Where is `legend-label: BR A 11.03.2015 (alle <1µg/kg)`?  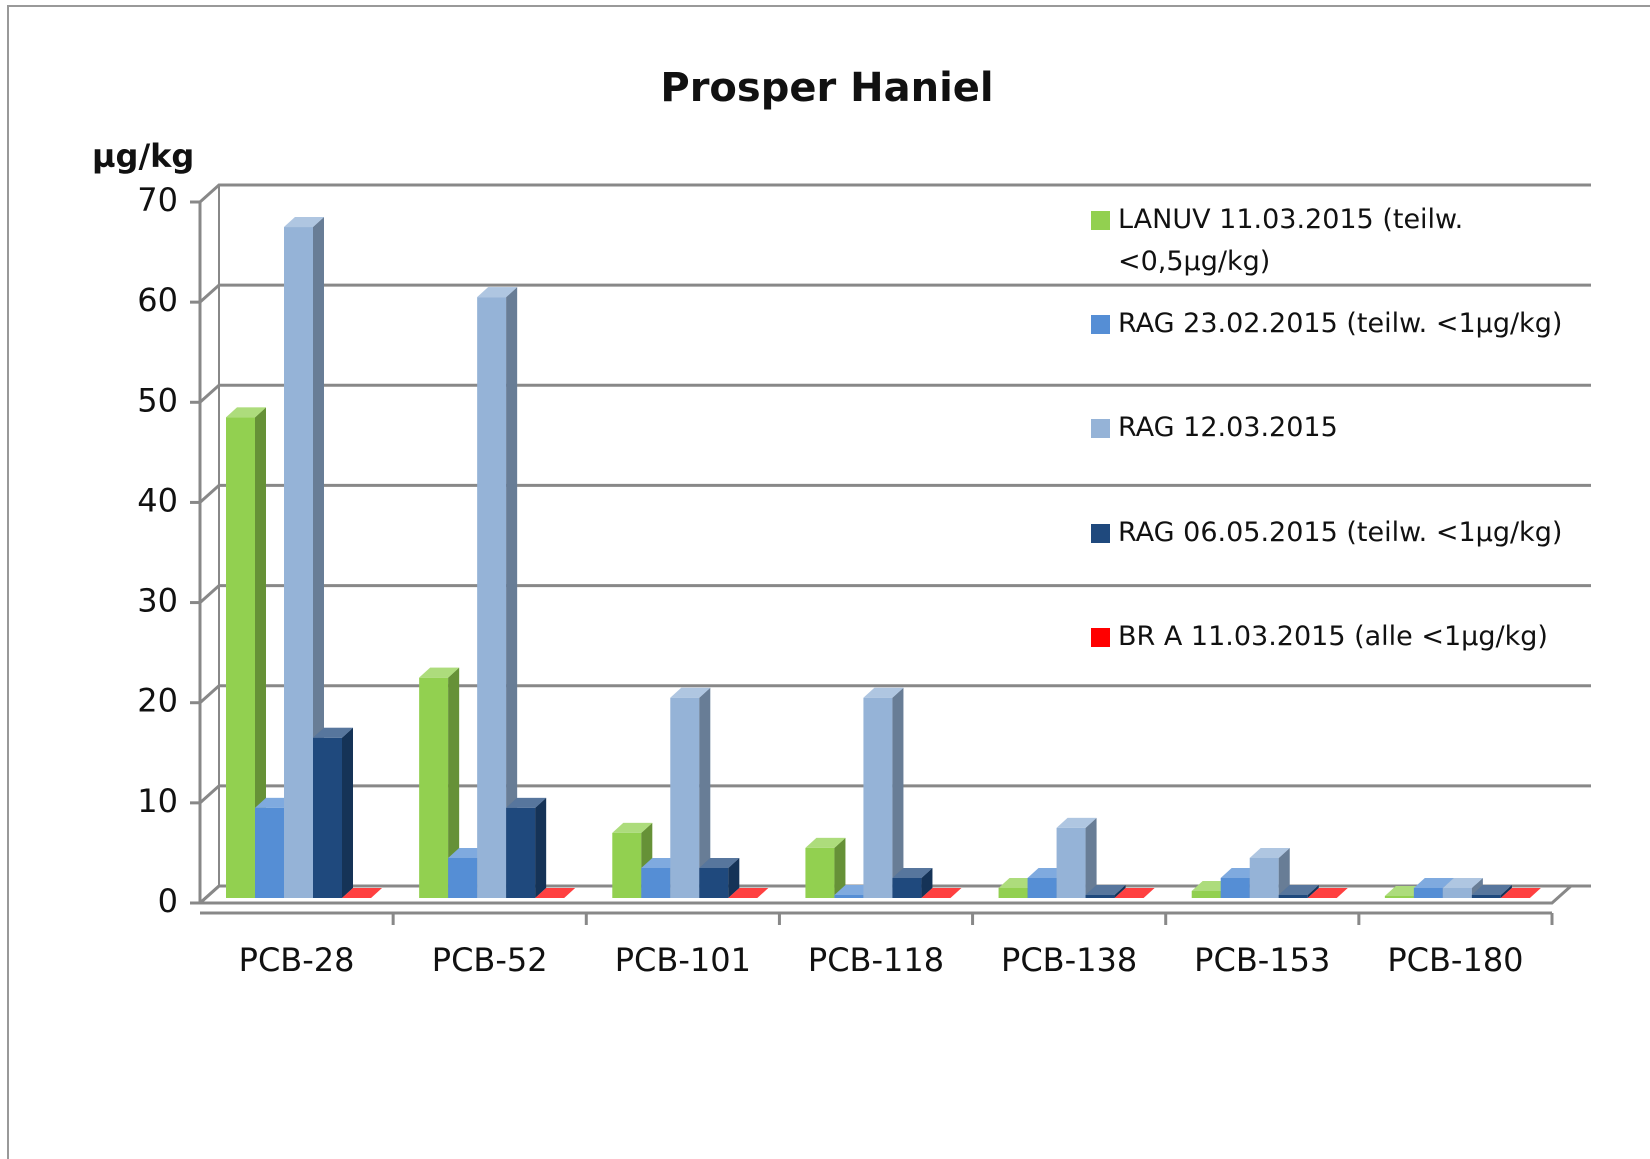
legend-label: BR A 11.03.2015 (alle <1µg/kg) is located at coordinates (1333, 636).